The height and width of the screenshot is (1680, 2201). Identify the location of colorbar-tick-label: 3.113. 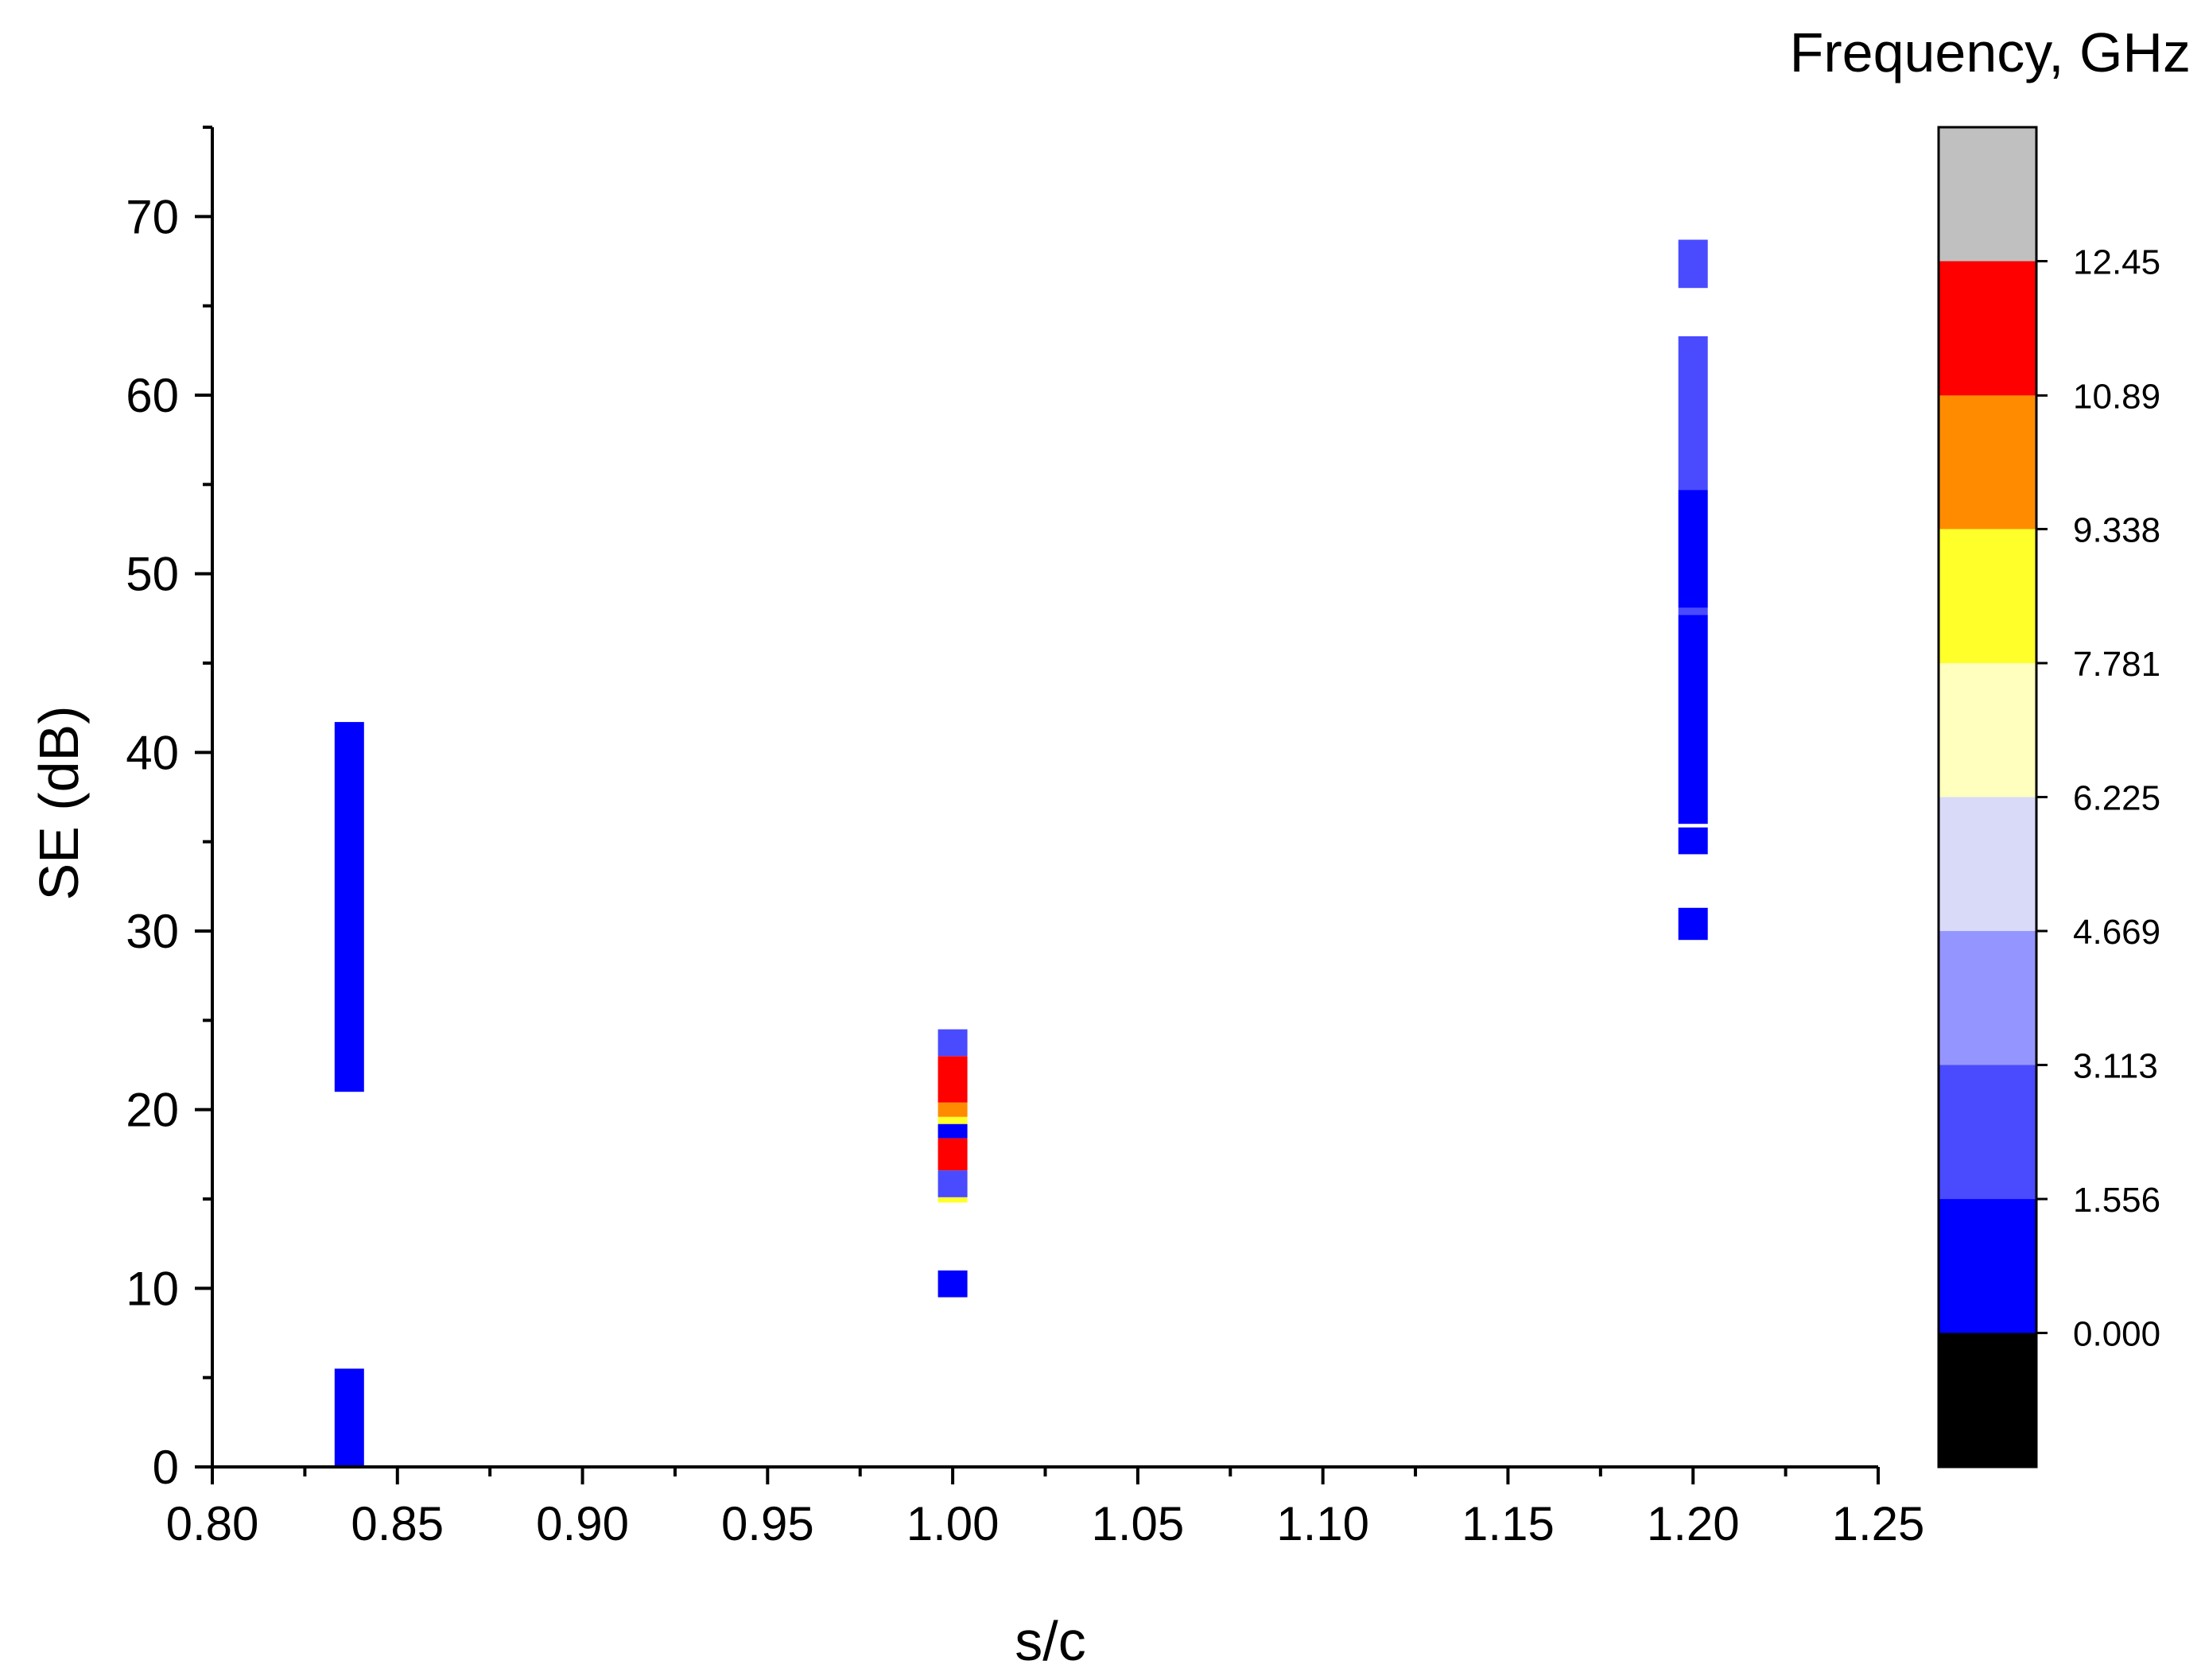
(2115, 1065).